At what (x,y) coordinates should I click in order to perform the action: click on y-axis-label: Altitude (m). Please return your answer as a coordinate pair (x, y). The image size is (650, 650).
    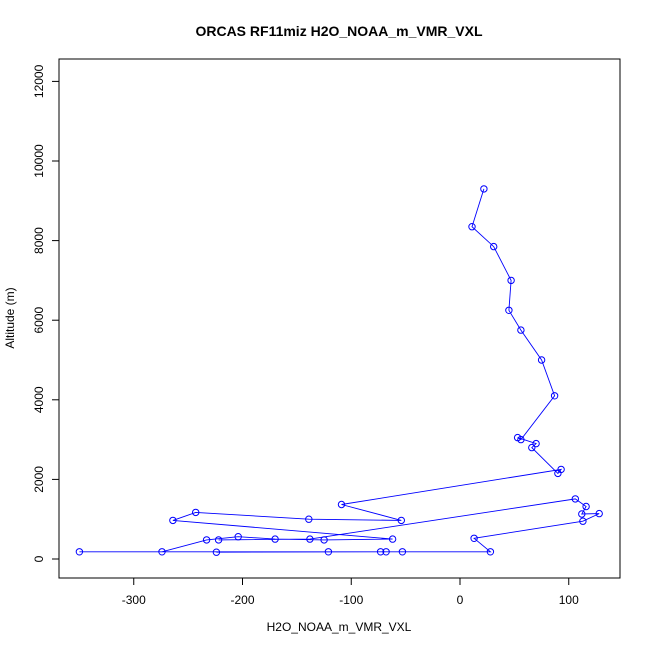
    Looking at the image, I should click on (10, 317).